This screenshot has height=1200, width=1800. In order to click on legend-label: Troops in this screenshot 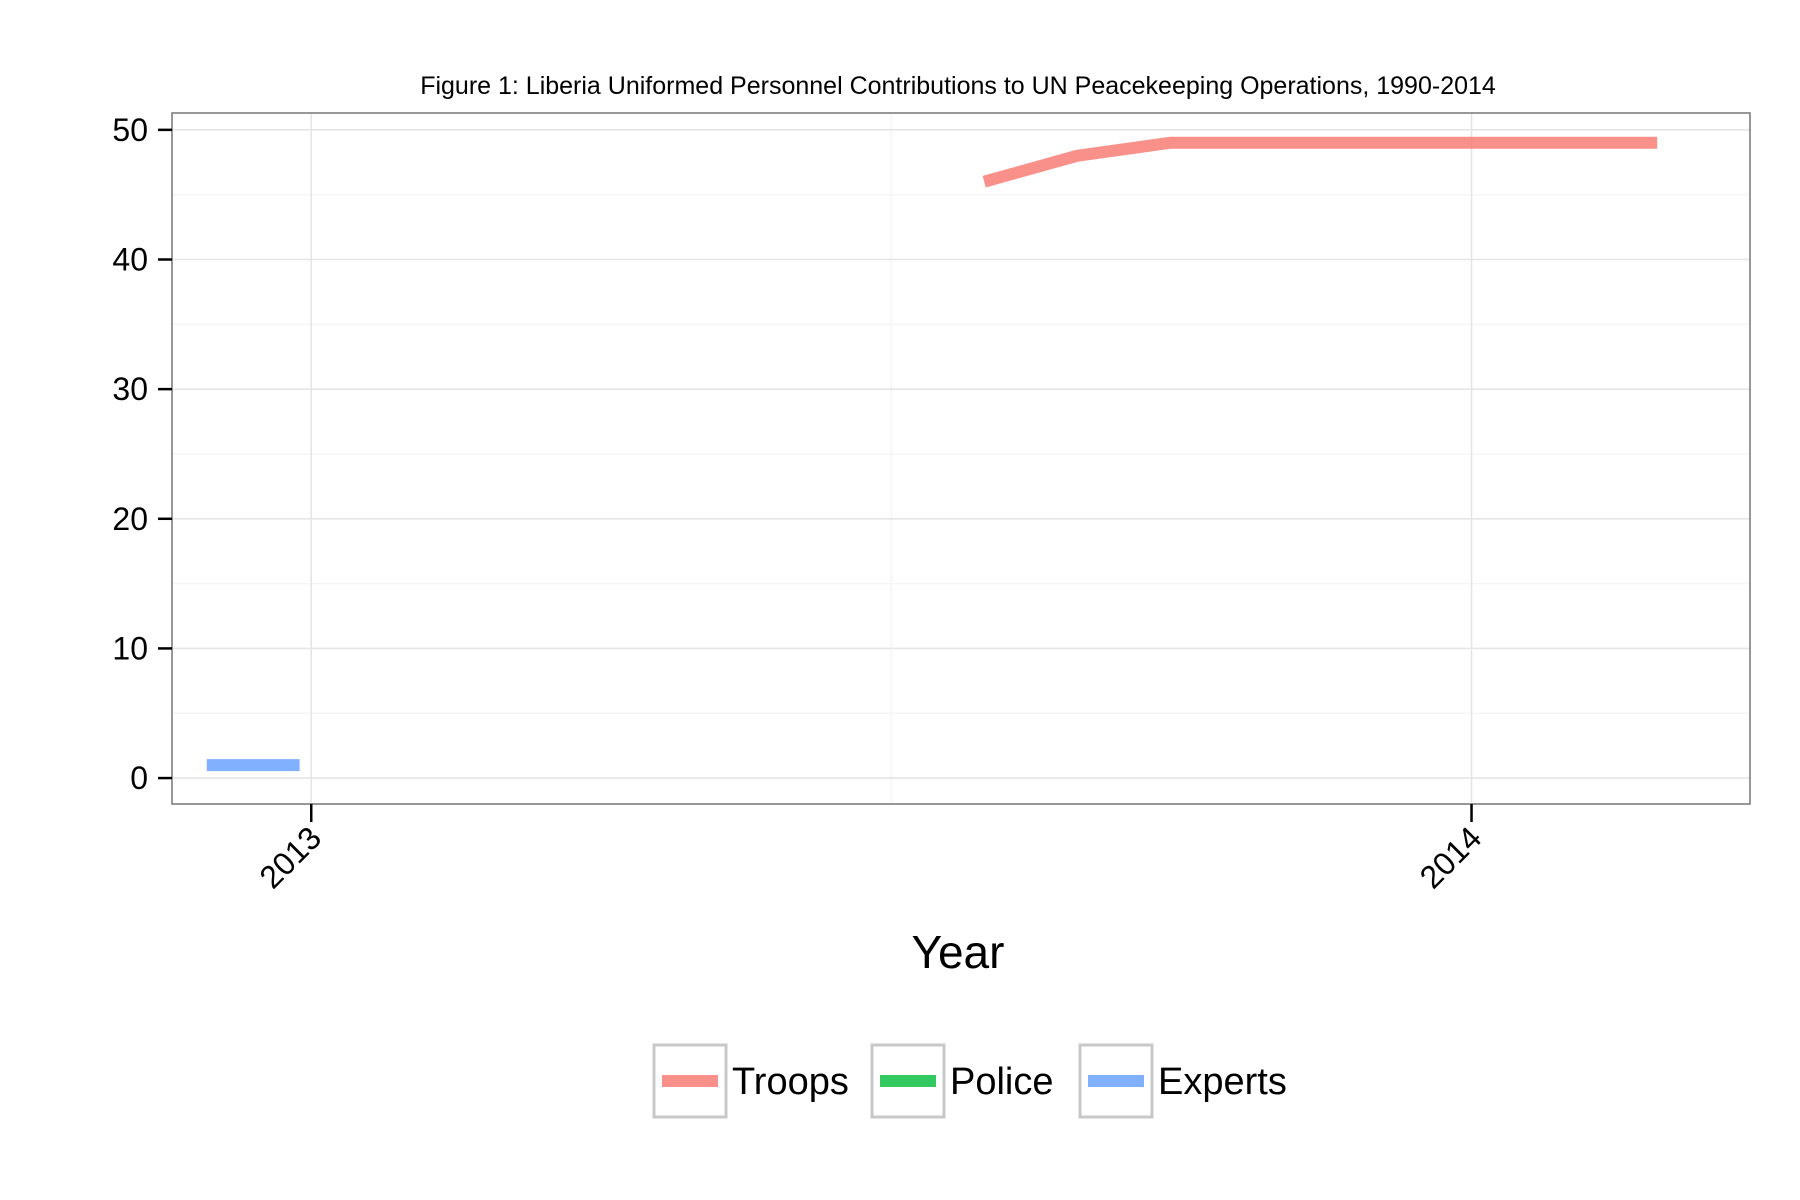, I will do `click(790, 1082)`.